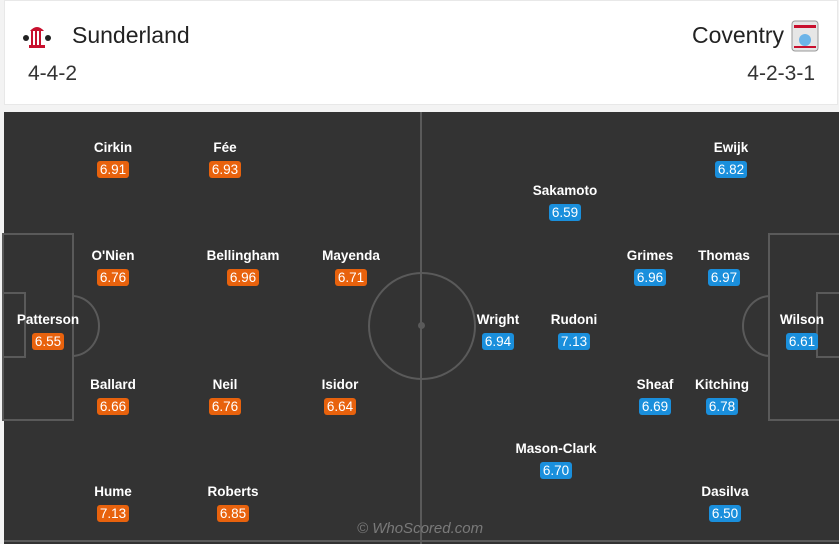 The width and height of the screenshot is (839, 544). I want to click on away-player: Sheaf 6.69, so click(655, 396).